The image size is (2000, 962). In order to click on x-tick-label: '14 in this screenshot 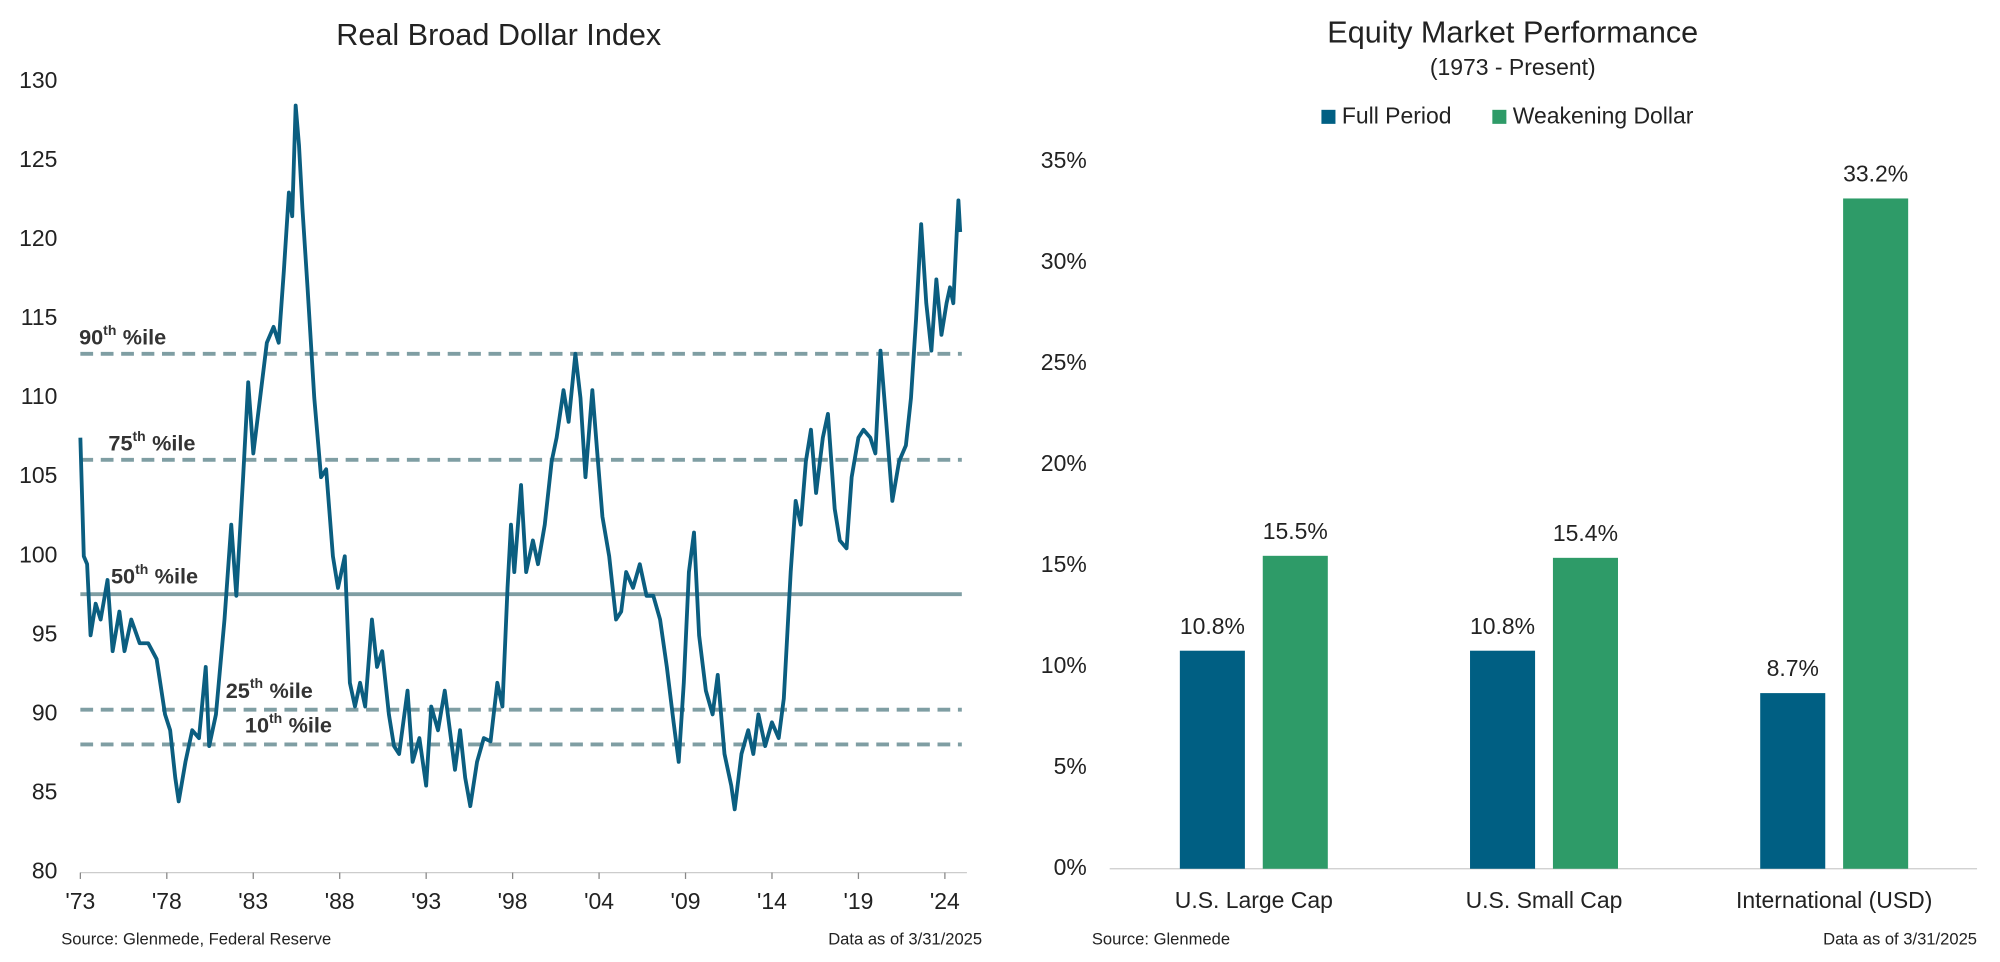, I will do `click(772, 901)`.